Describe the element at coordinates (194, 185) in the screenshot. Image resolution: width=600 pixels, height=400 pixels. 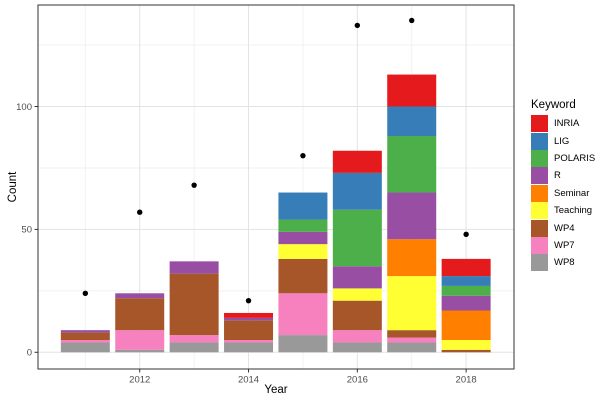
I see `point-2013` at that location.